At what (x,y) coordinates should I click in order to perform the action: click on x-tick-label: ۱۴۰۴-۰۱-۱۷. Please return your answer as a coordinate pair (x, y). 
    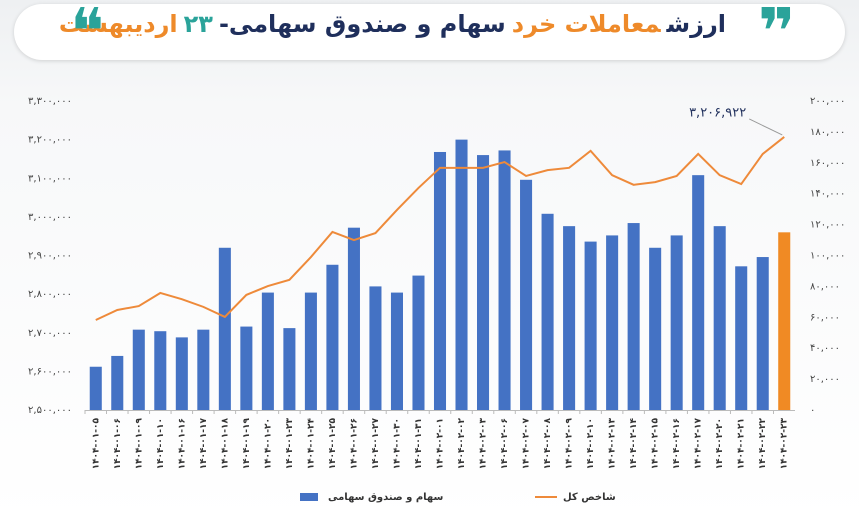
    Looking at the image, I should click on (204, 443).